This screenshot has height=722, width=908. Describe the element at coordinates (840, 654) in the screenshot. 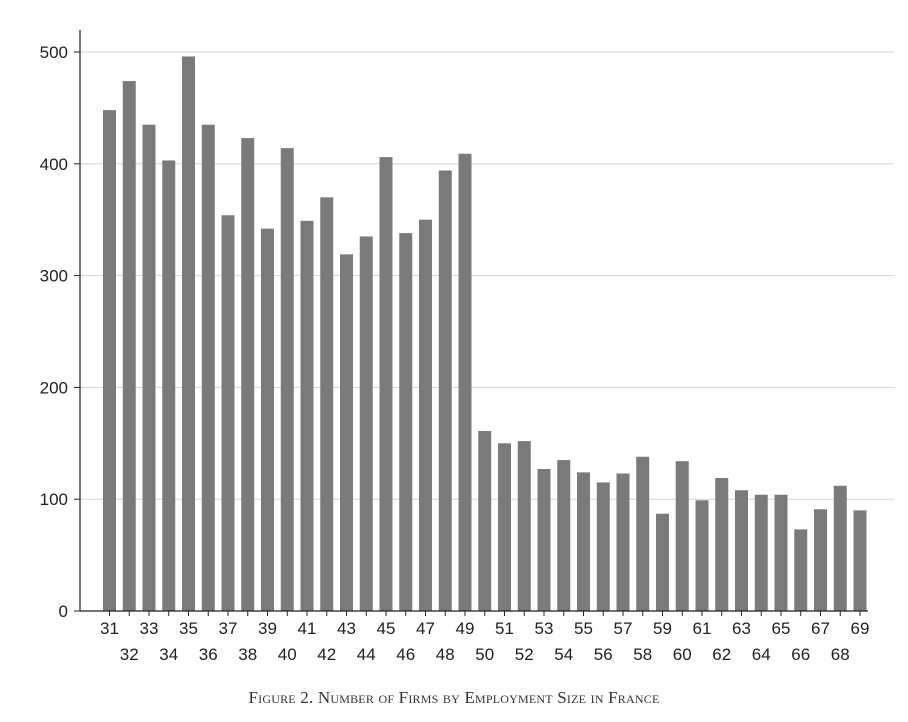

I see `x-tick-label-68: 68` at that location.